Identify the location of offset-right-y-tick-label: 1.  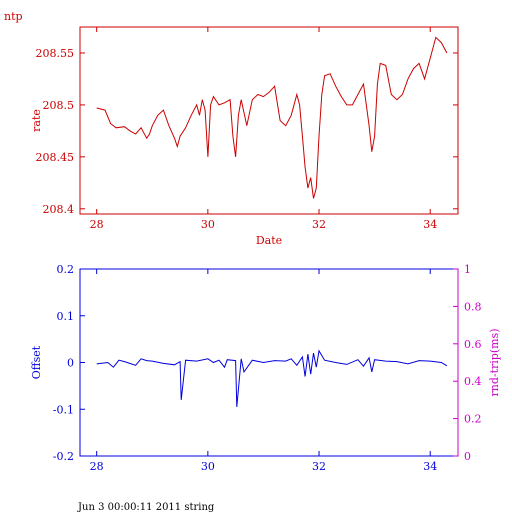
(467, 269).